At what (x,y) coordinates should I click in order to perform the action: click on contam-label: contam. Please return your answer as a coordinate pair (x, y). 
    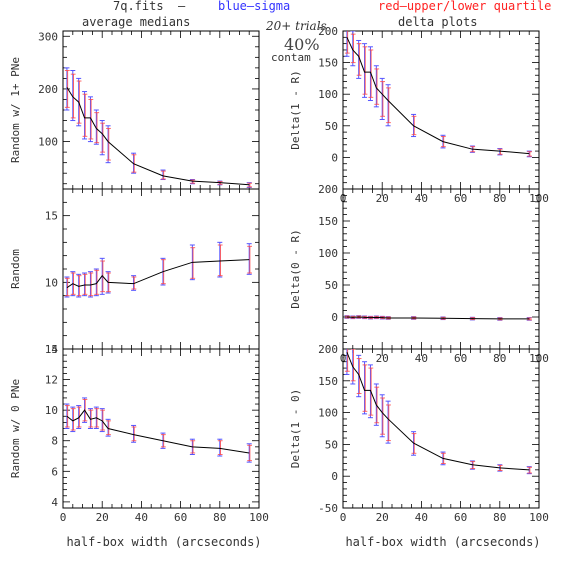
    Looking at the image, I should click on (291, 57).